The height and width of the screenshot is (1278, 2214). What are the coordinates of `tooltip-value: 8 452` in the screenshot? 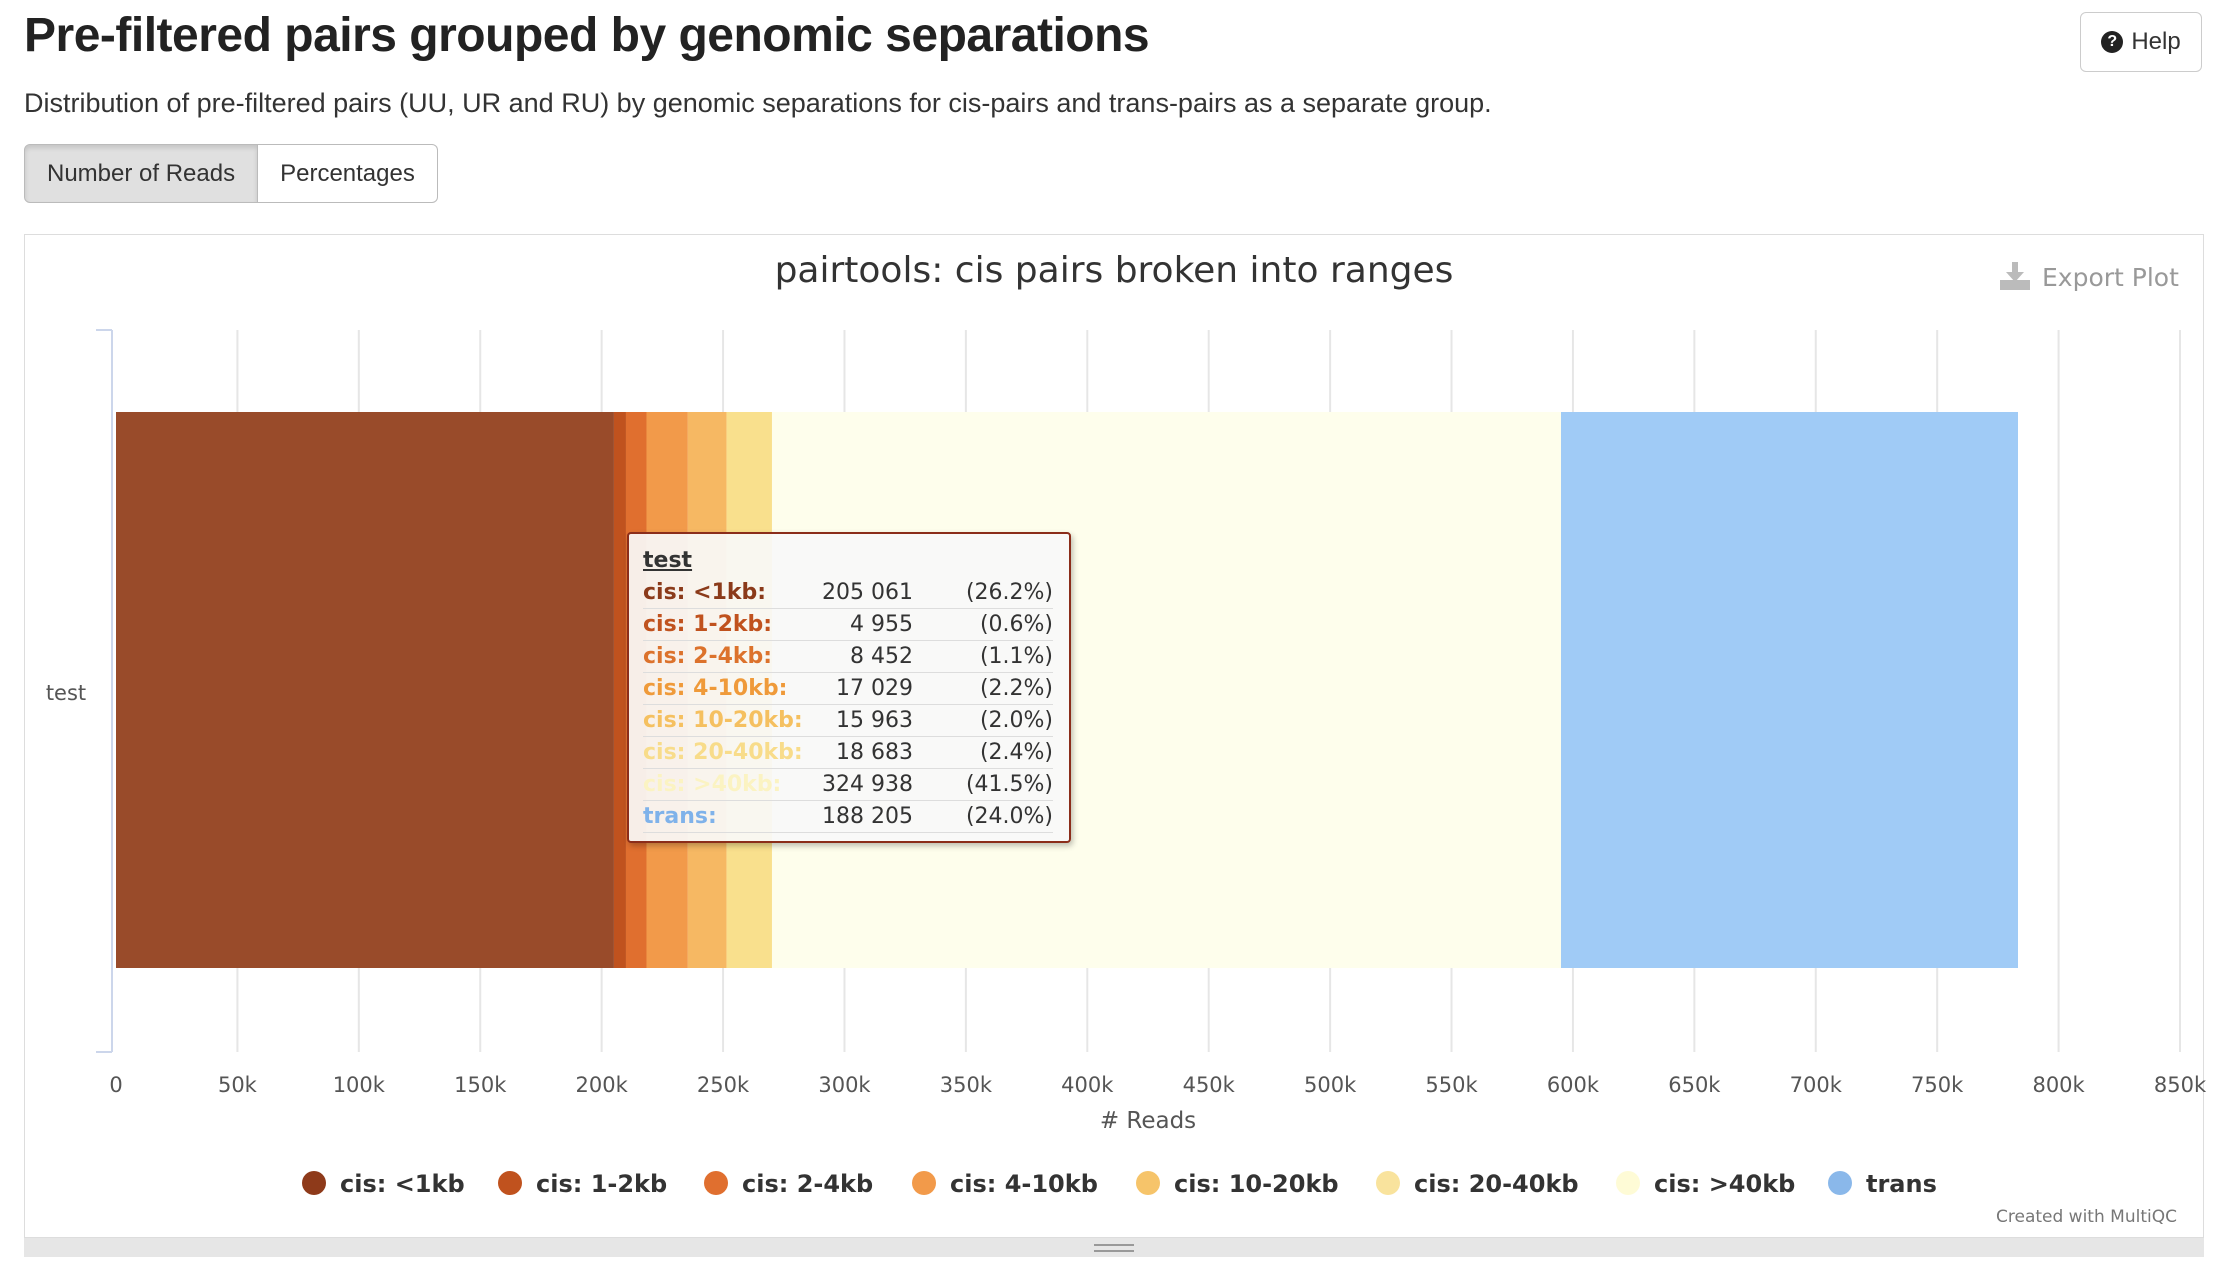 It's located at (881, 656).